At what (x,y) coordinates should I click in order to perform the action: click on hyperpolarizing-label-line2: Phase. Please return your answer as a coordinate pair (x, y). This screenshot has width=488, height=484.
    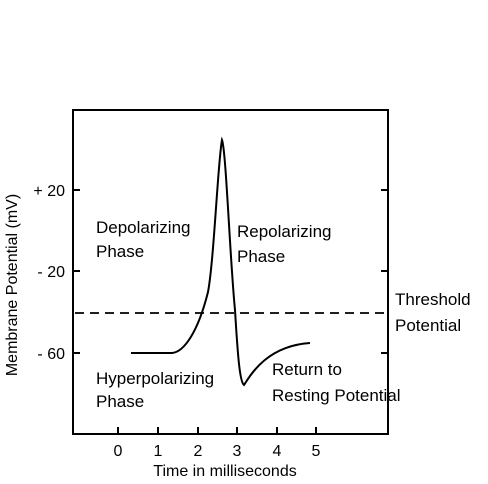
    Looking at the image, I should click on (120, 401).